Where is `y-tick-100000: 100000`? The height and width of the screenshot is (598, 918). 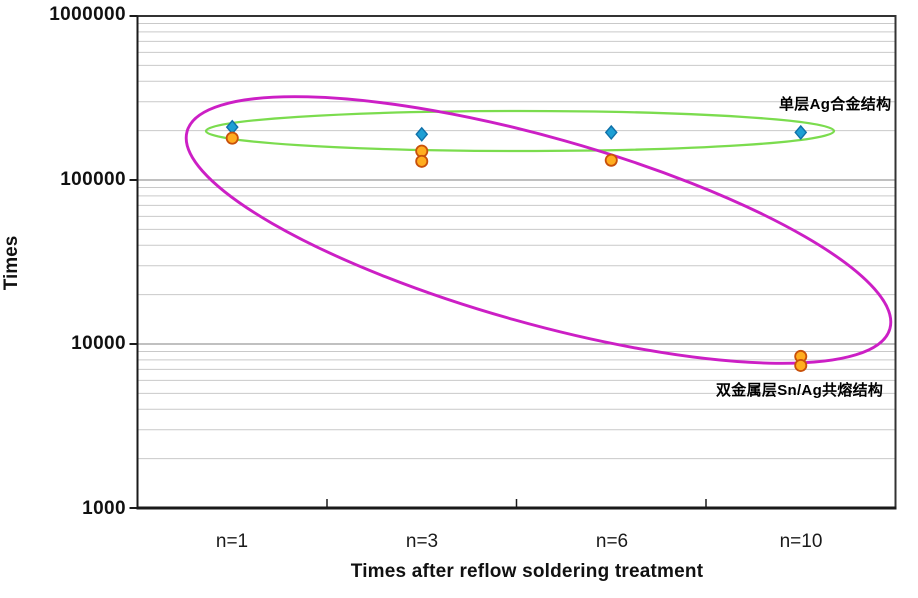
y-tick-100000: 100000 is located at coordinates (93, 179).